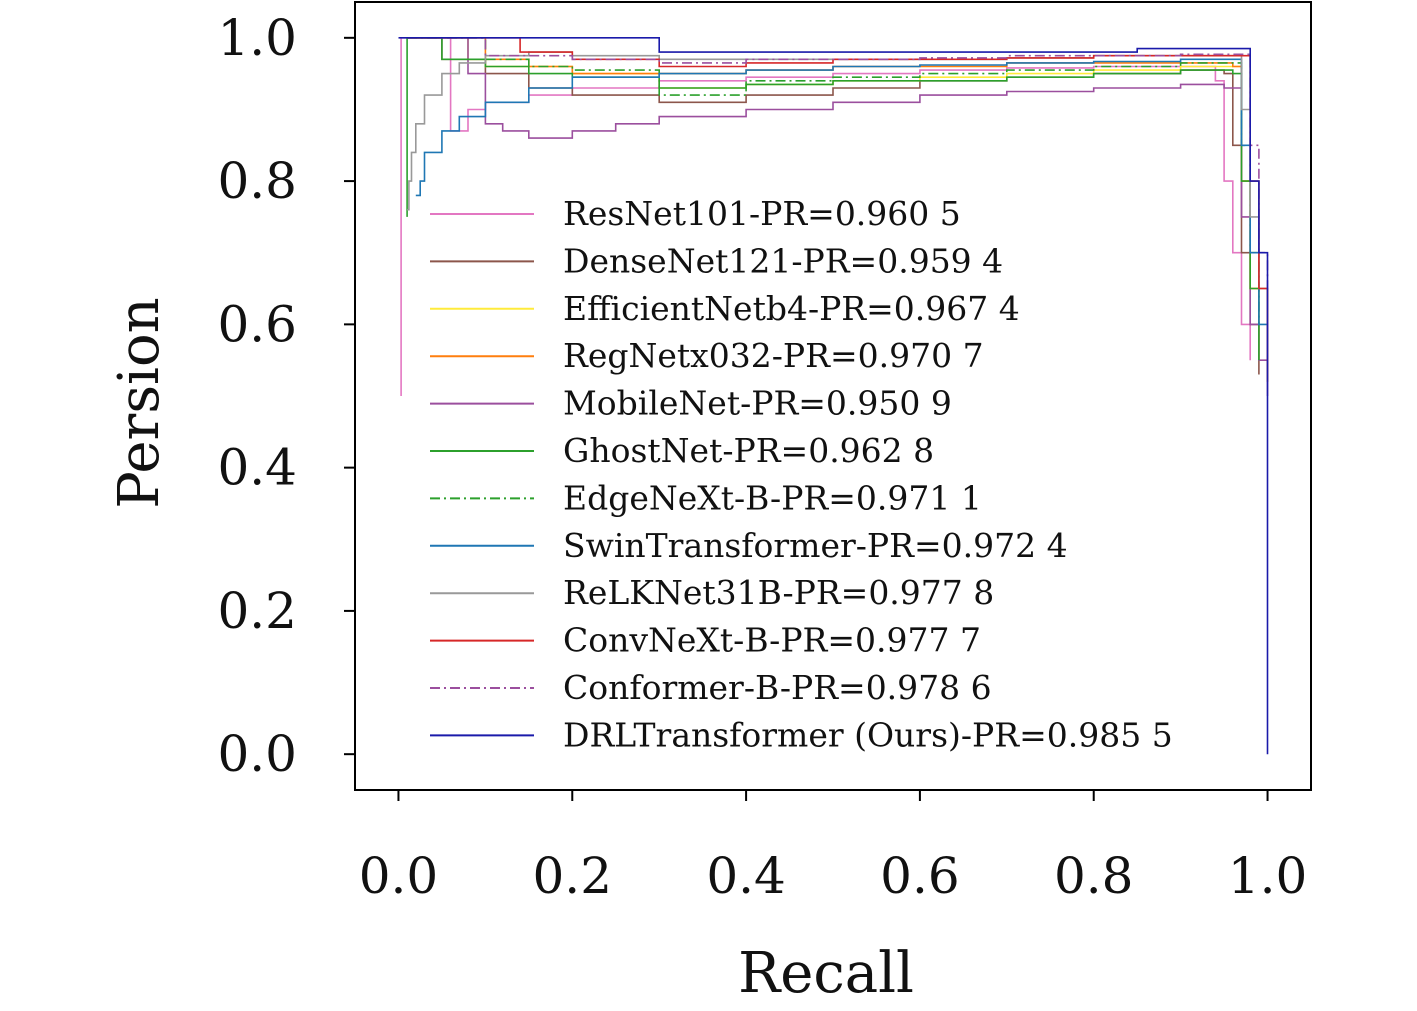 The image size is (1417, 1011). I want to click on y-tick-label: 0.0, so click(257, 754).